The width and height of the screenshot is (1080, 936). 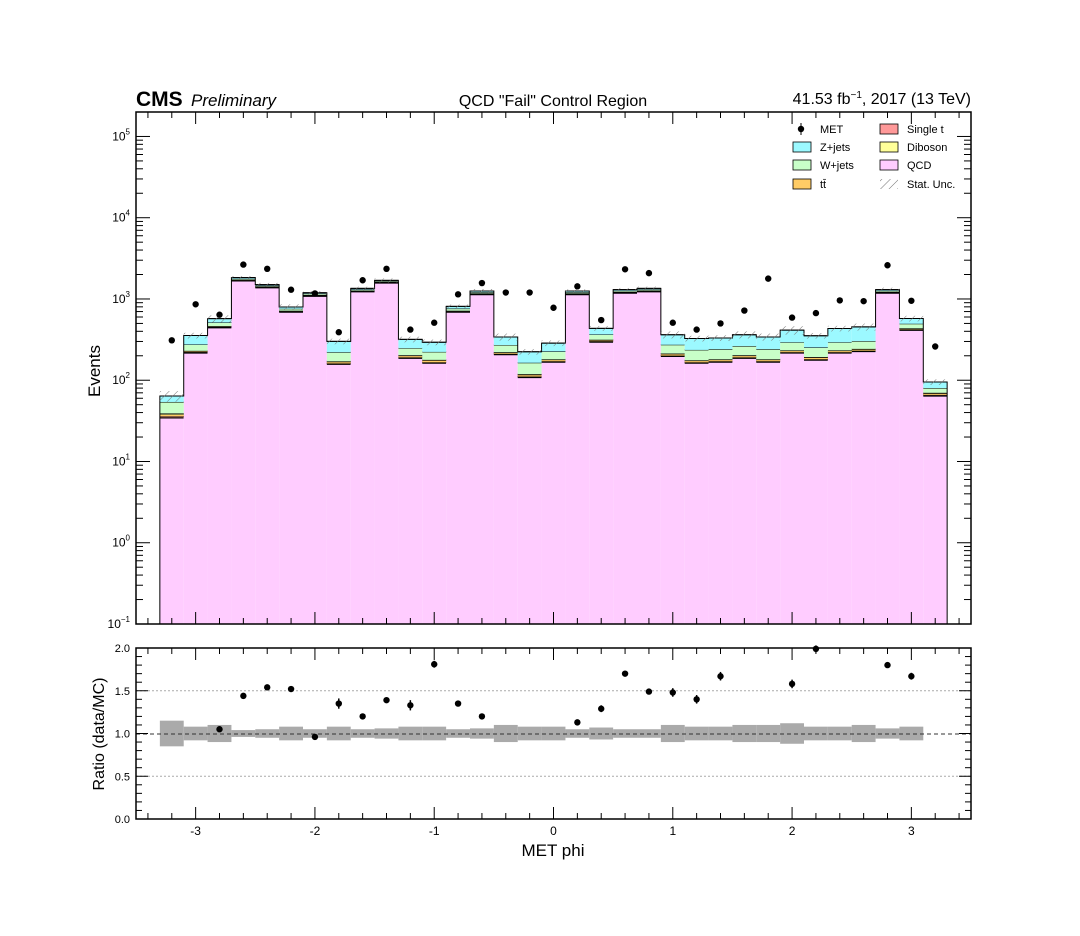 I want to click on ratio-grid, so click(x=553, y=733).